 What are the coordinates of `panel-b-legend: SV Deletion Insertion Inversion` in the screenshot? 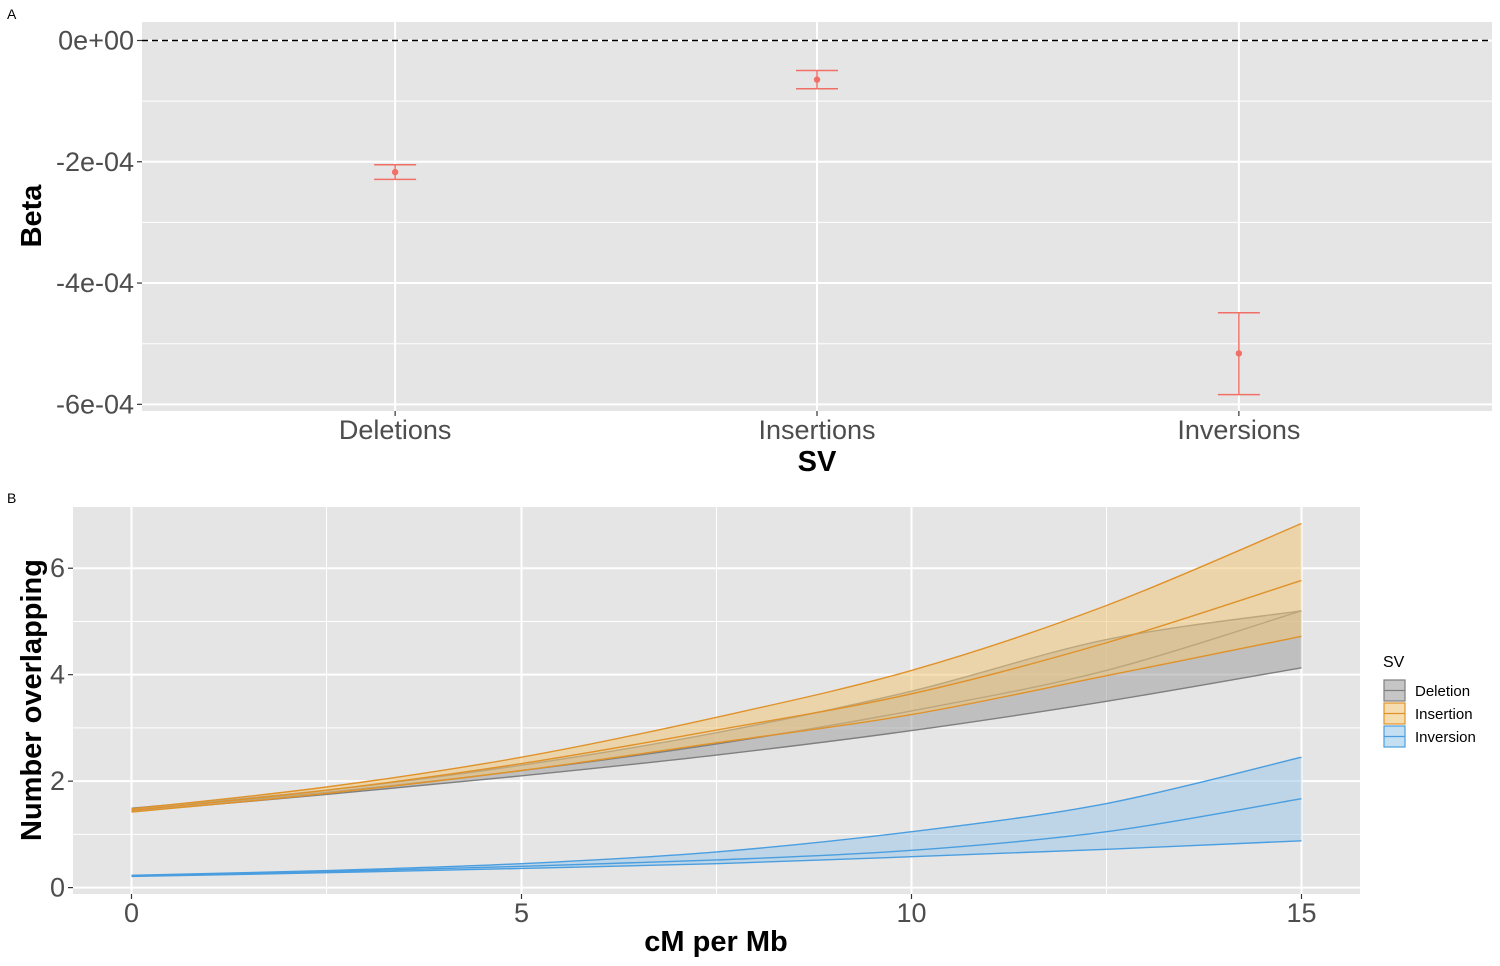 It's located at (1429, 701).